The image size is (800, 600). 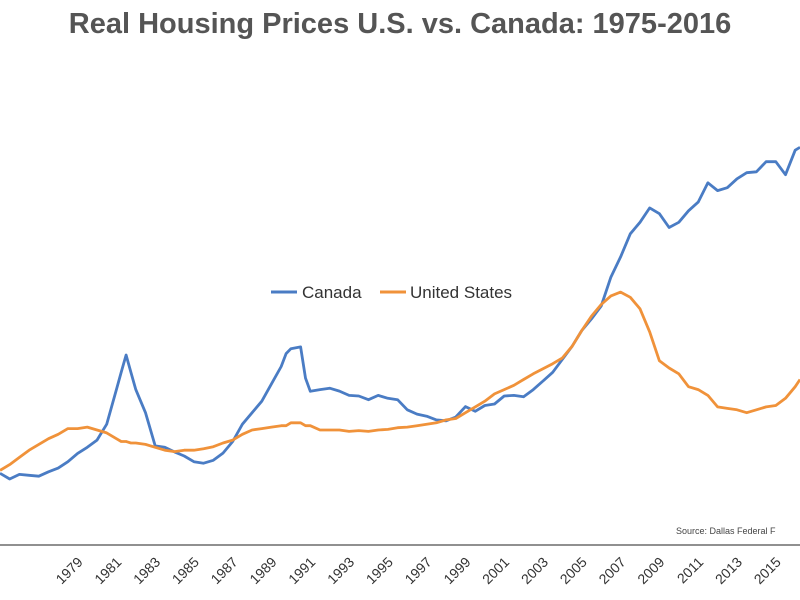 What do you see at coordinates (68, 570) in the screenshot?
I see `x-tick-label: 1979` at bounding box center [68, 570].